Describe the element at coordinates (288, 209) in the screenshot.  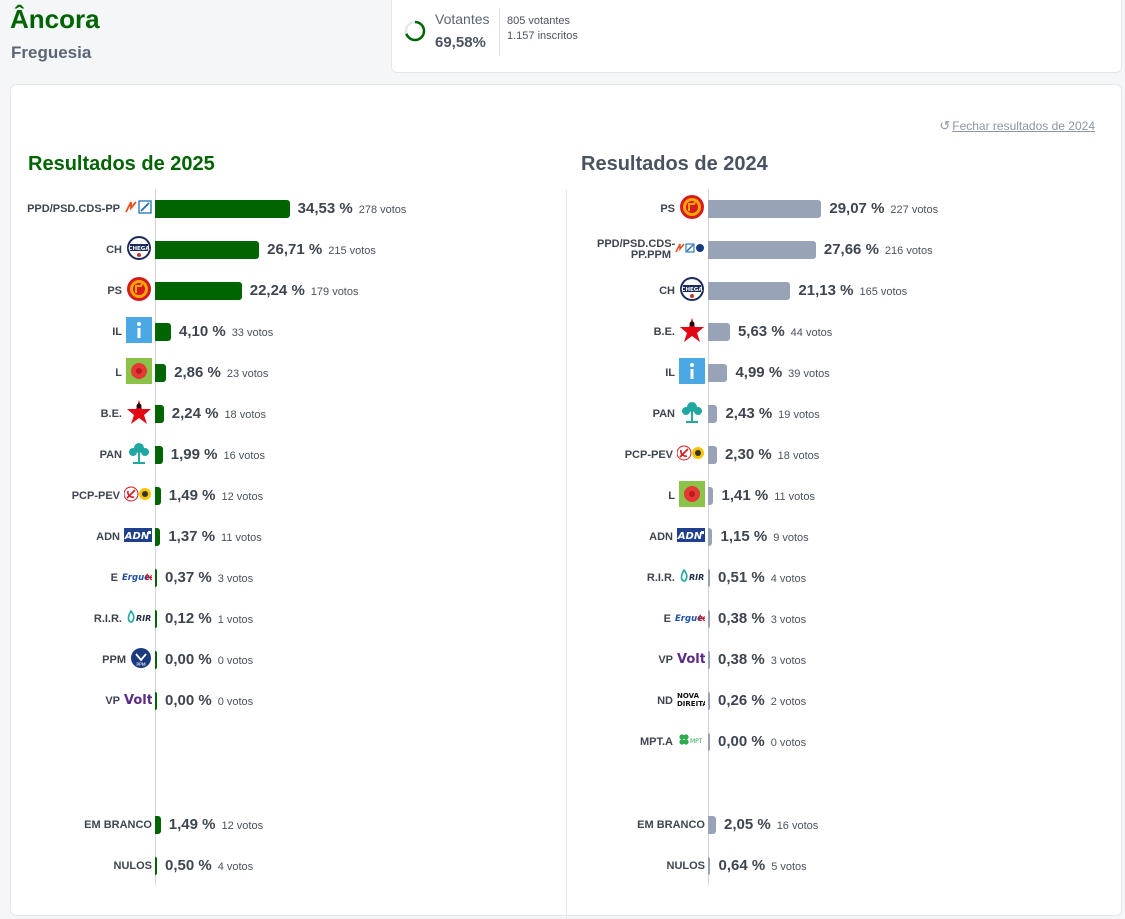
I see `party-row: PPD/PSD.CDS-PP 34,53 % 278 votos` at that location.